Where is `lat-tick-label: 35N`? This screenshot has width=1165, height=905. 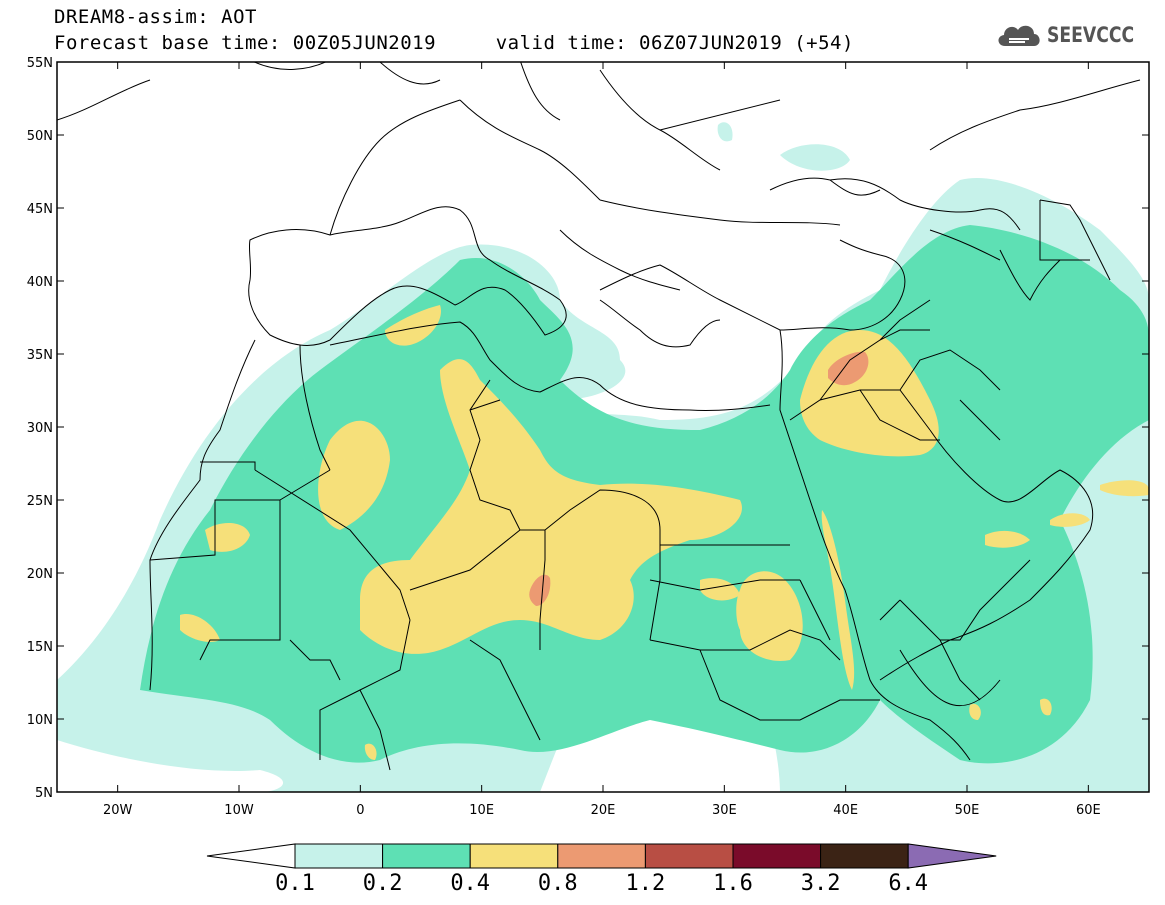 lat-tick-label: 35N is located at coordinates (40, 355).